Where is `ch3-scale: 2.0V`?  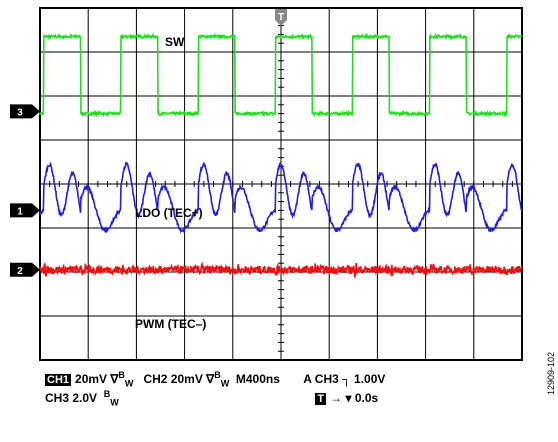
ch3-scale: 2.0V is located at coordinates (85, 398).